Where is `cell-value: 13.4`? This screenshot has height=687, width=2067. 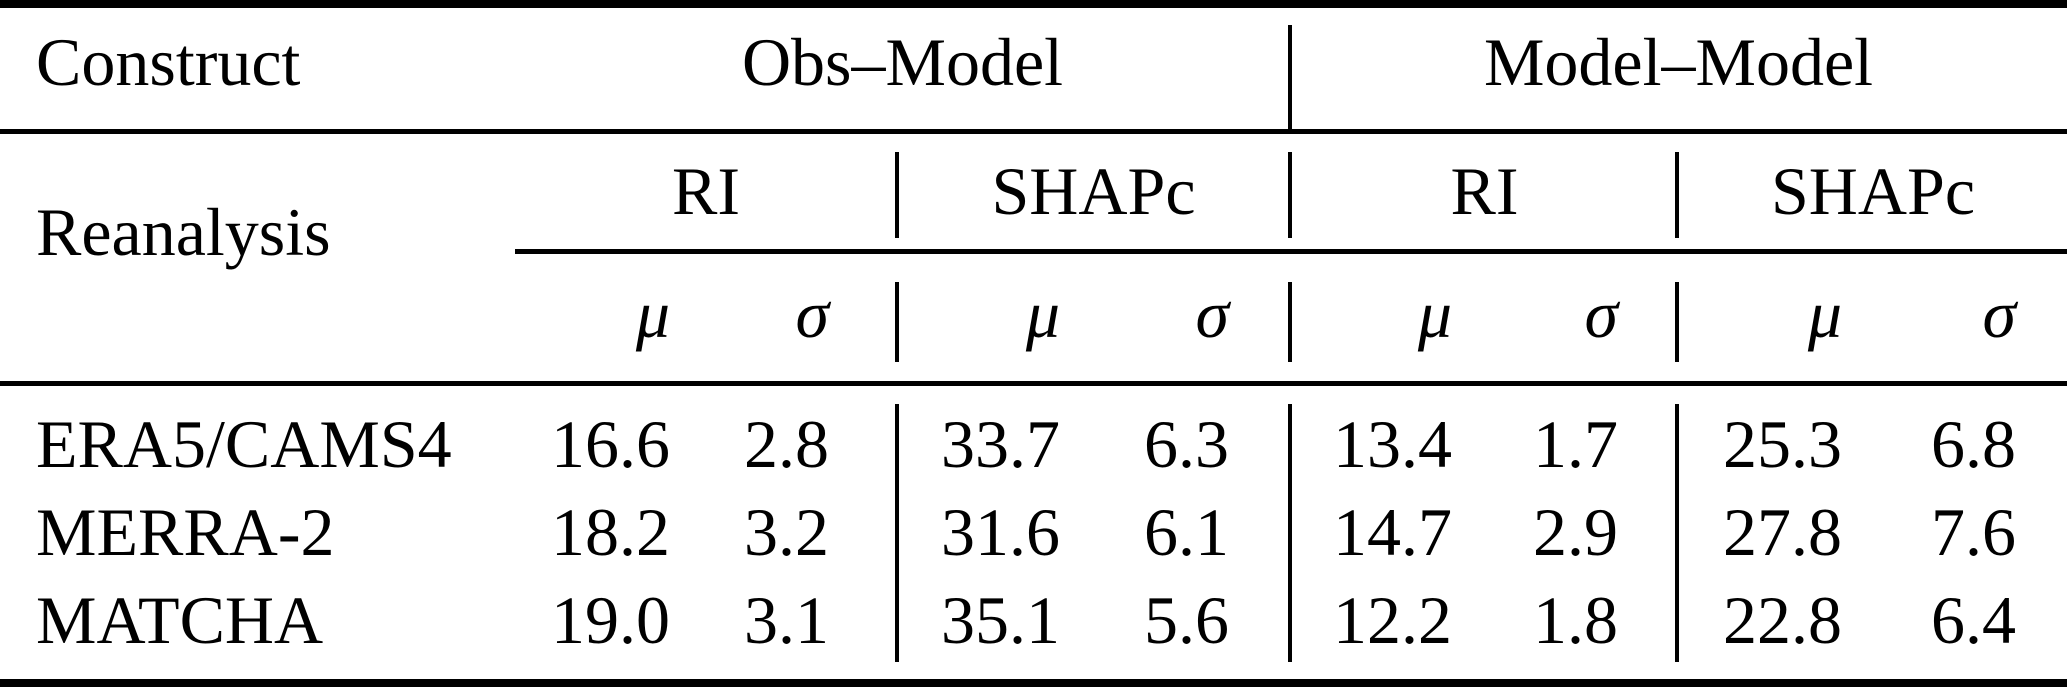
cell-value: 13.4 is located at coordinates (1392, 444).